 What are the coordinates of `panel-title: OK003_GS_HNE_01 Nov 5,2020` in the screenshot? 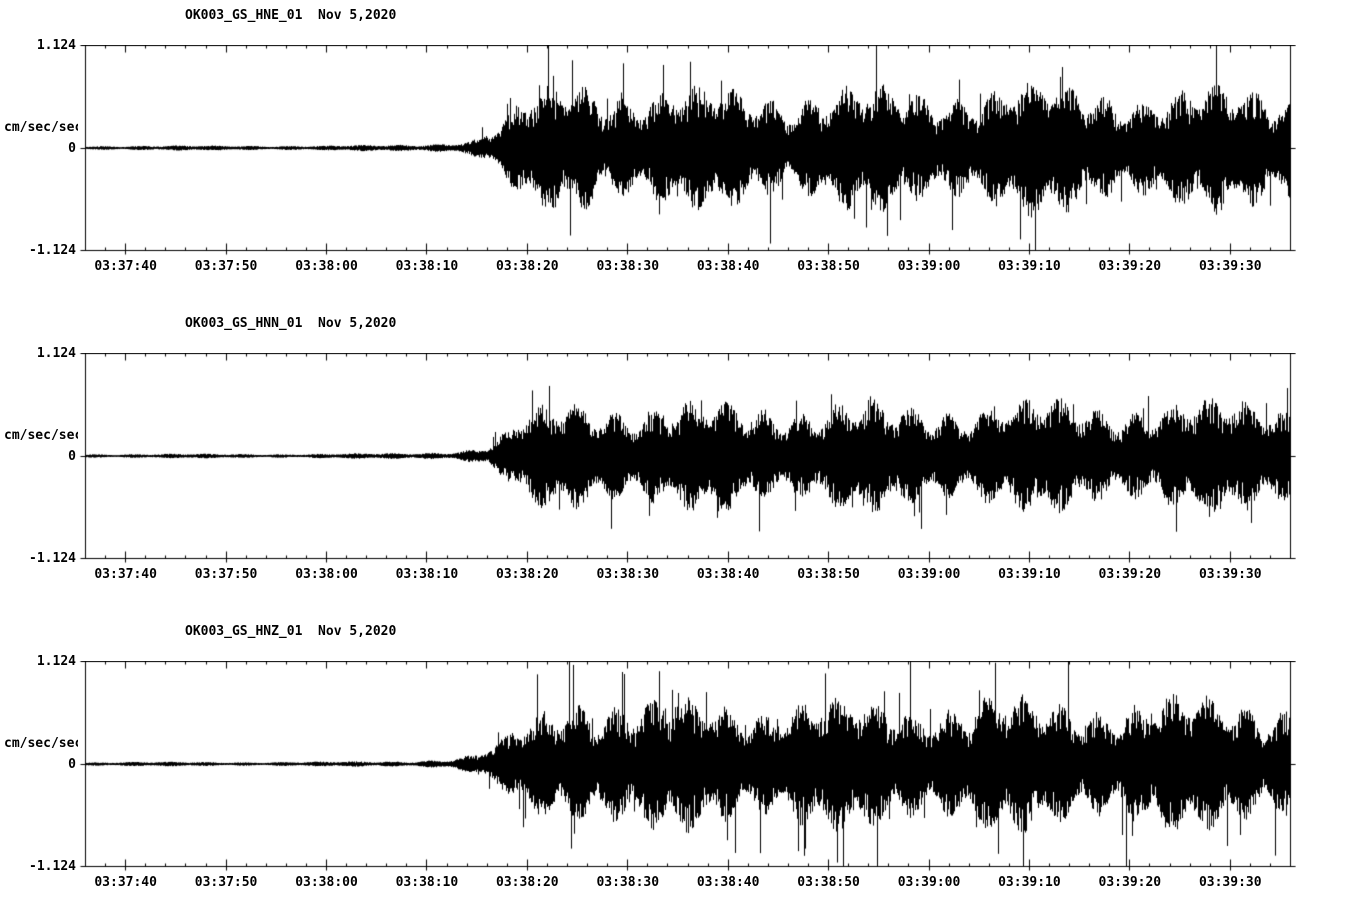 It's located at (291, 15).